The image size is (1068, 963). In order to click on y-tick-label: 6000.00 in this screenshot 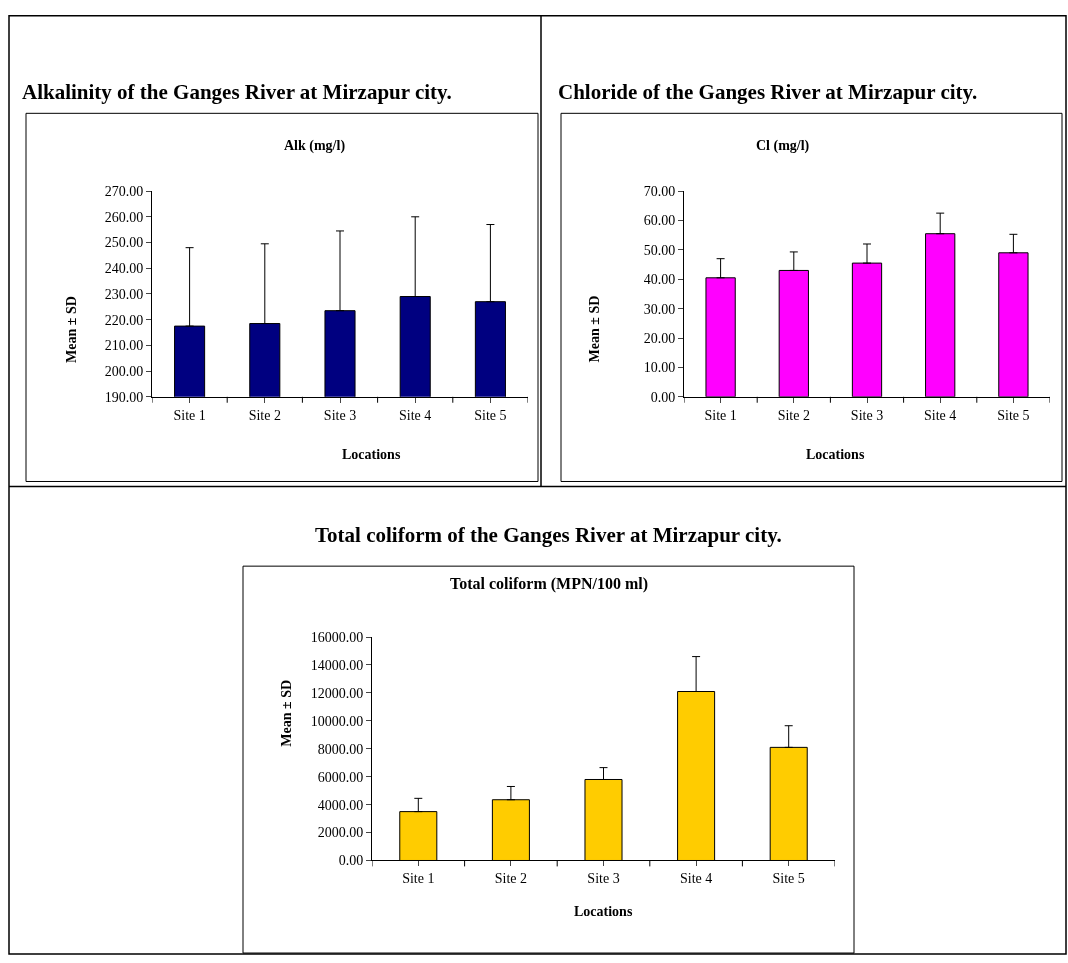, I will do `click(340, 777)`.